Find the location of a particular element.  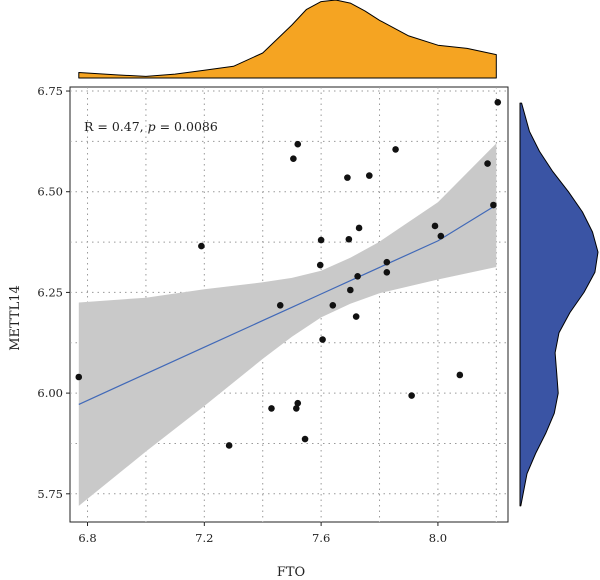

x-tick-label: 7.6 is located at coordinates (321, 538).